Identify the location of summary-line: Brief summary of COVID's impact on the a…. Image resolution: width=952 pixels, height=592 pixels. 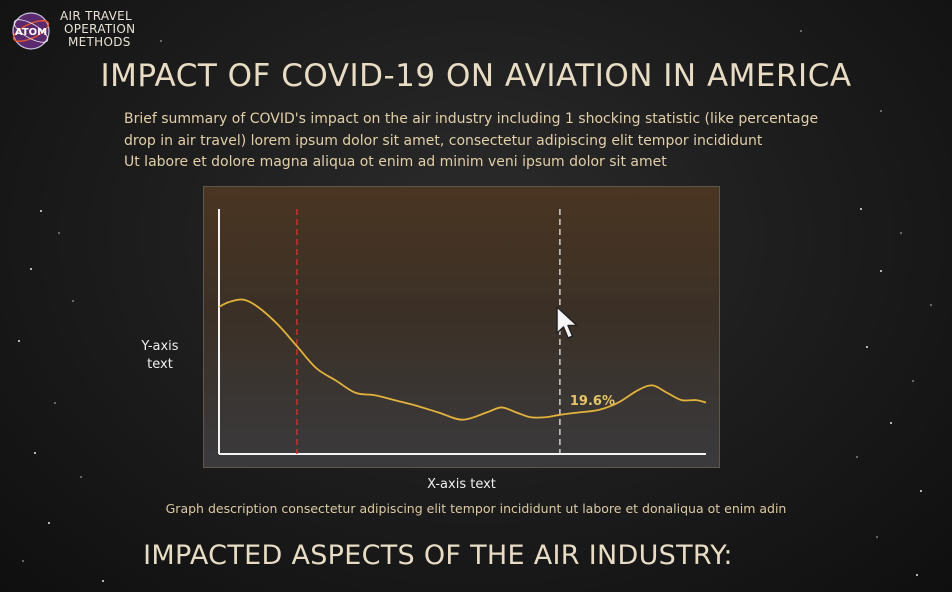
(471, 119).